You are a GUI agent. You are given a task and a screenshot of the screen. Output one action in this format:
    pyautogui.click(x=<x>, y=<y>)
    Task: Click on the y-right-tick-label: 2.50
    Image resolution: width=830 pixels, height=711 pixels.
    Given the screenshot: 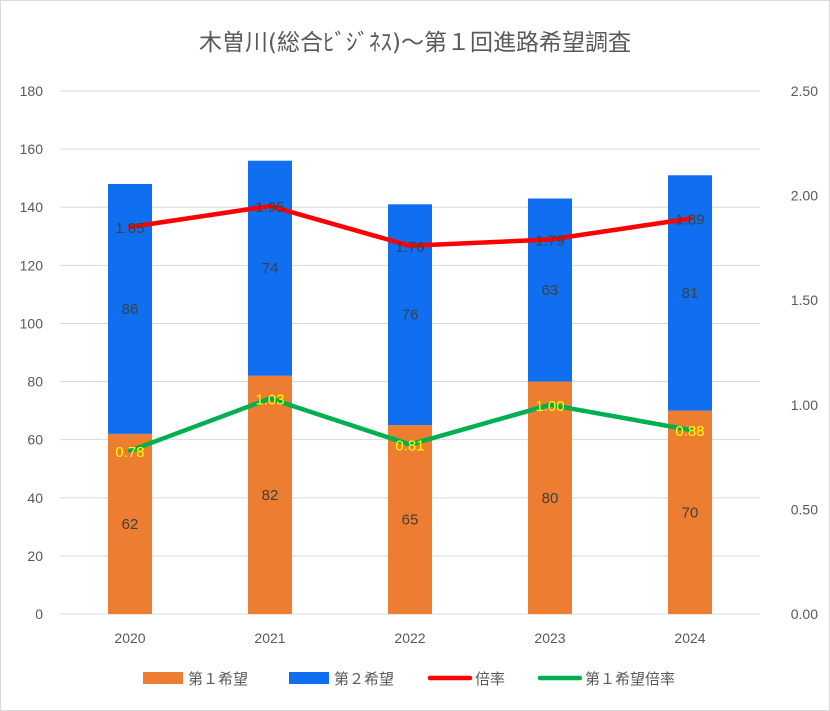 What is the action you would take?
    pyautogui.click(x=804, y=91)
    